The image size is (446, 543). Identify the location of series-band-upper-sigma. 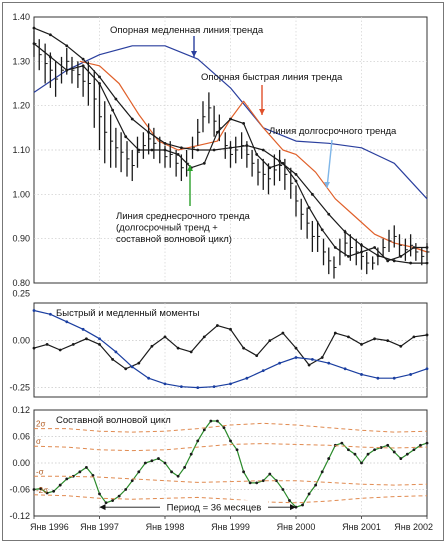
(230, 447).